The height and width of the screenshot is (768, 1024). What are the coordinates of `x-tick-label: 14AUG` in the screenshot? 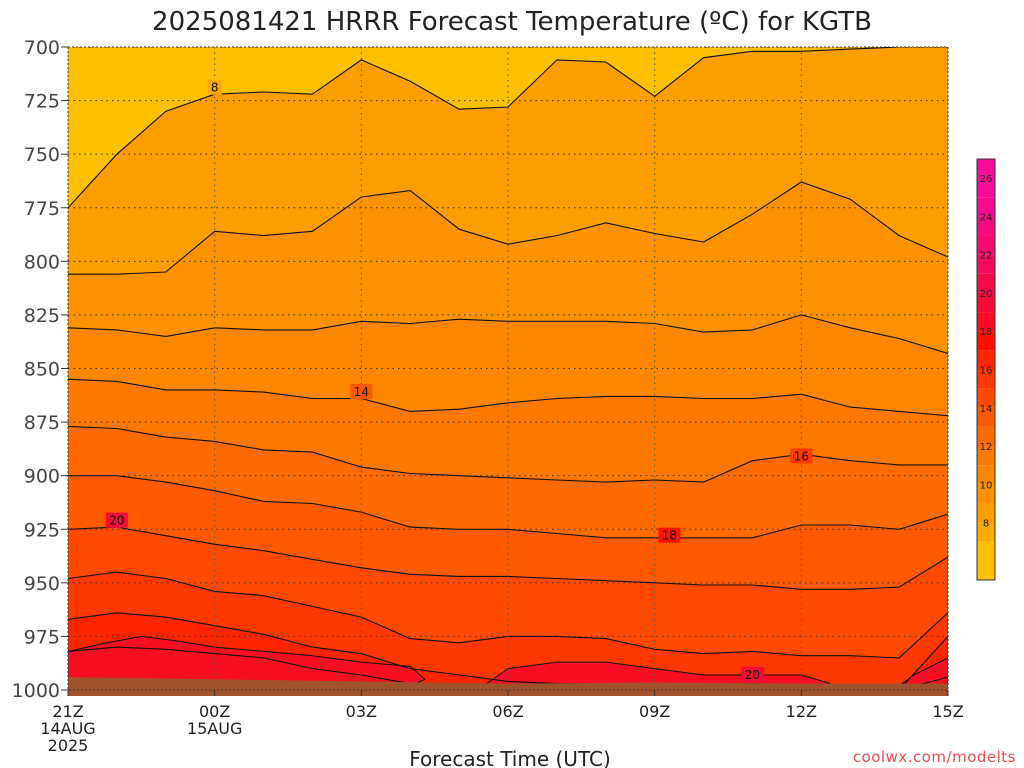 It's located at (67, 728).